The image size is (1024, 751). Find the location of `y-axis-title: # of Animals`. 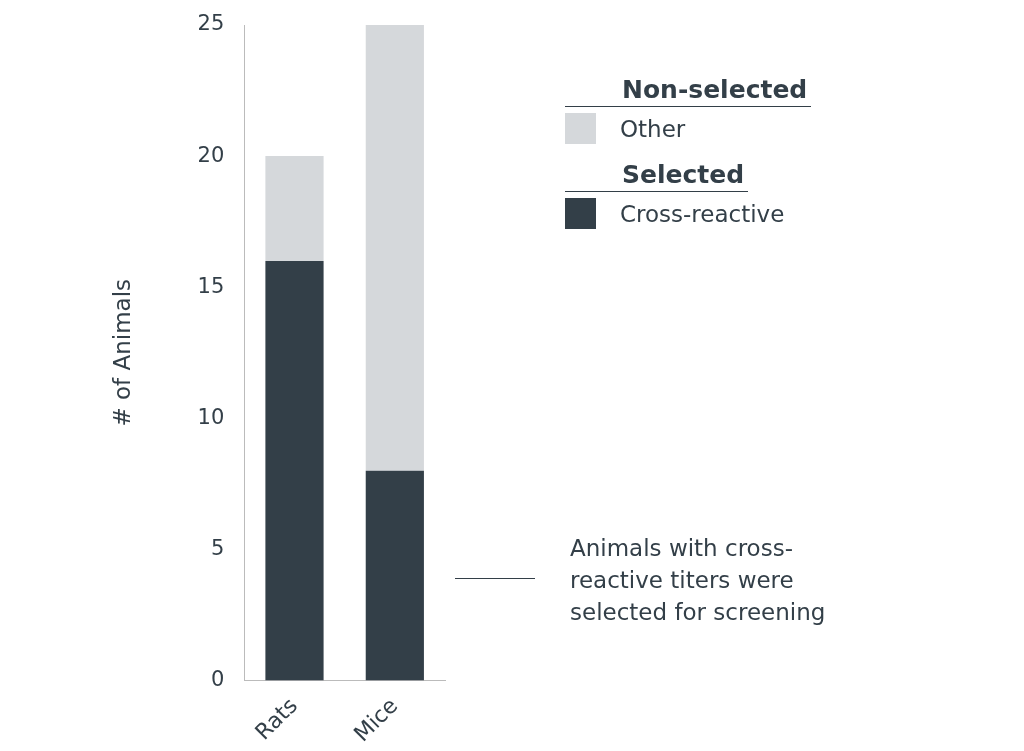

y-axis-title: # of Animals is located at coordinates (121, 352).